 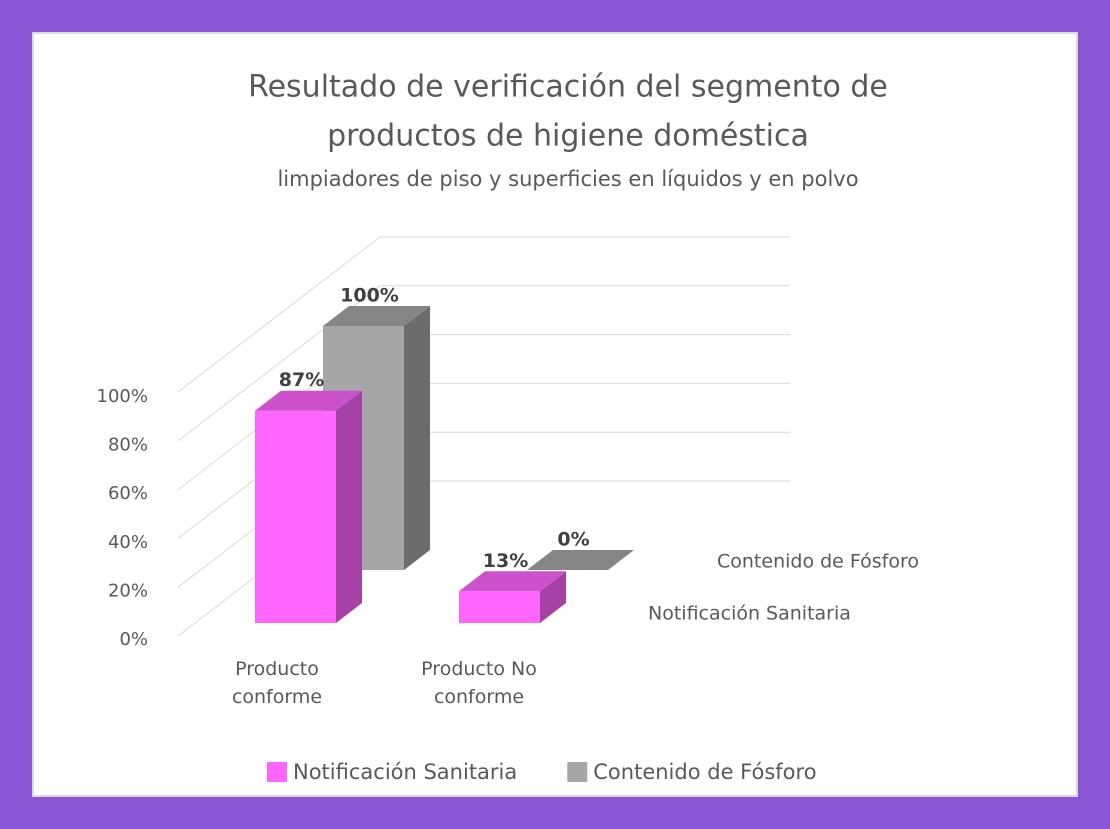 What do you see at coordinates (128, 493) in the screenshot?
I see `y-tick-label: 60%` at bounding box center [128, 493].